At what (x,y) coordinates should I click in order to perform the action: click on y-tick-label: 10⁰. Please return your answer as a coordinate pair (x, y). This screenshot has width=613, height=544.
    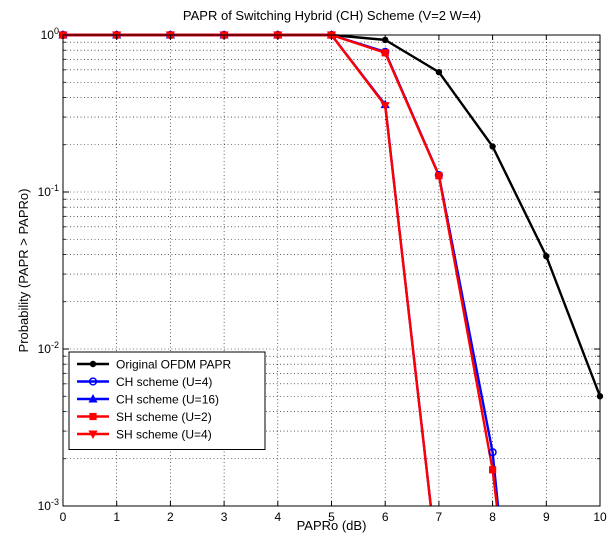
    Looking at the image, I should click on (50, 34).